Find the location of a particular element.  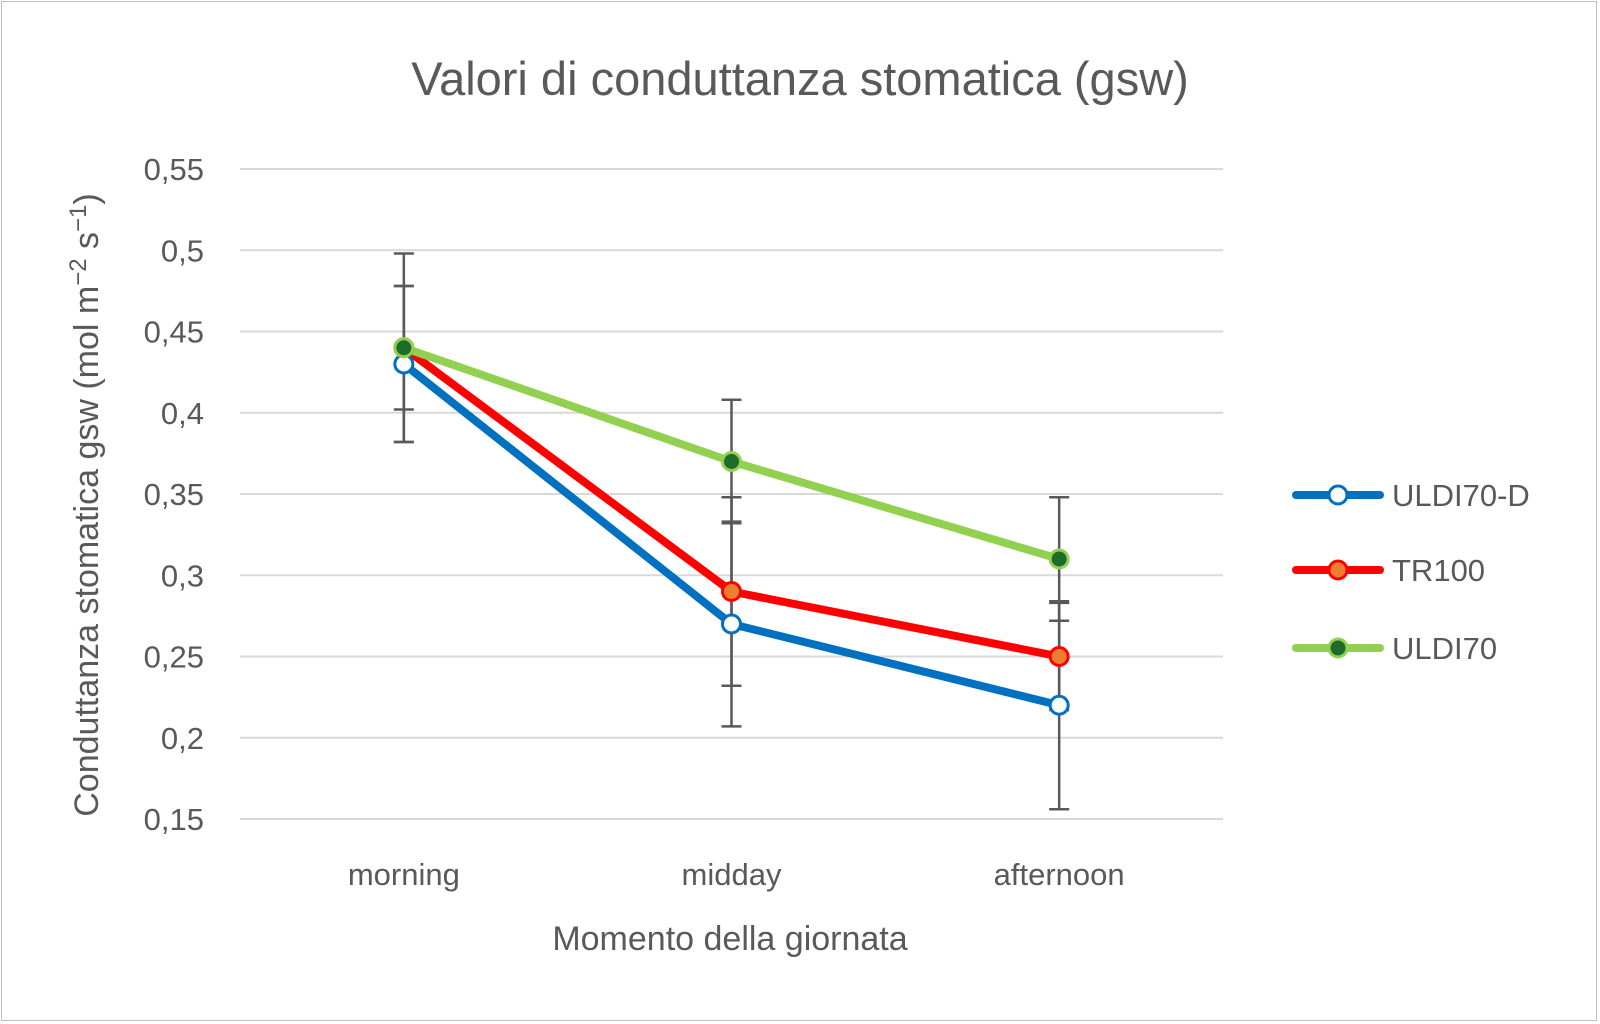

legend: ULDI70-D TR100 ULDI70 is located at coordinates (1411, 572).